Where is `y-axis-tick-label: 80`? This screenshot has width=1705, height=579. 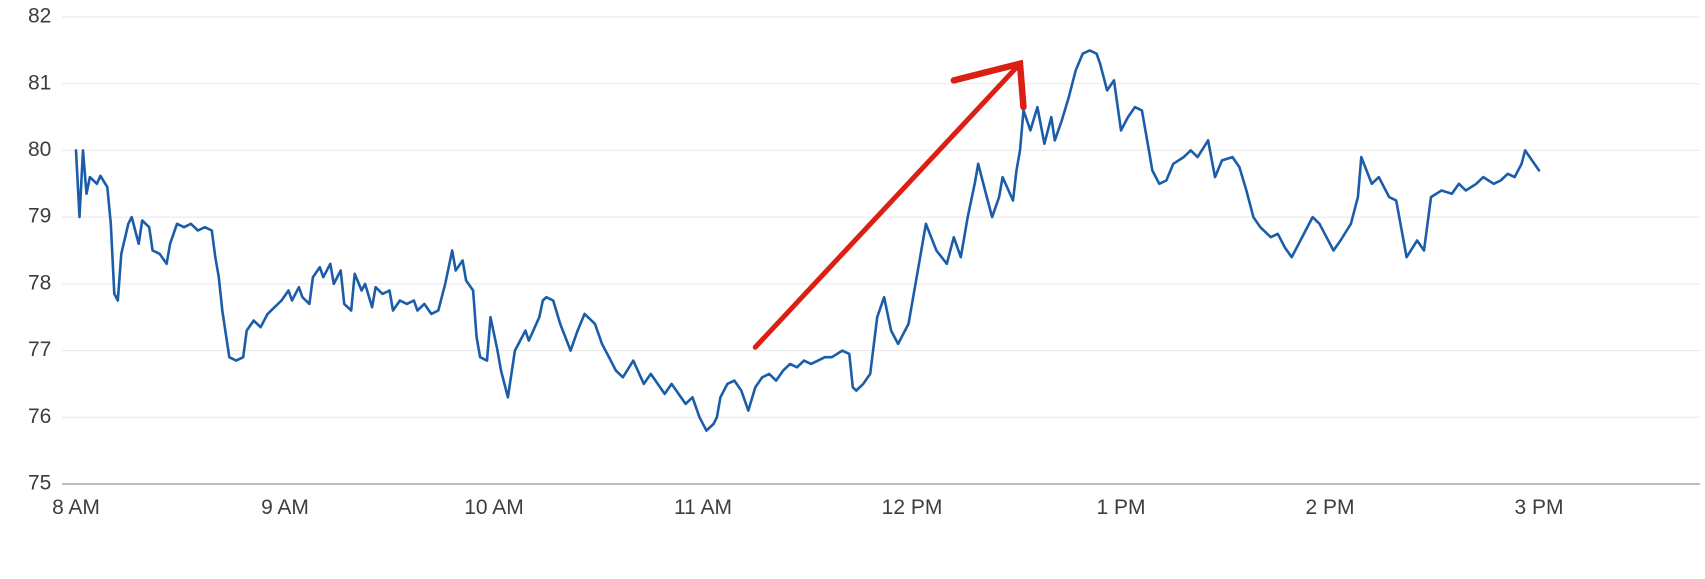 y-axis-tick-label: 80 is located at coordinates (39, 149).